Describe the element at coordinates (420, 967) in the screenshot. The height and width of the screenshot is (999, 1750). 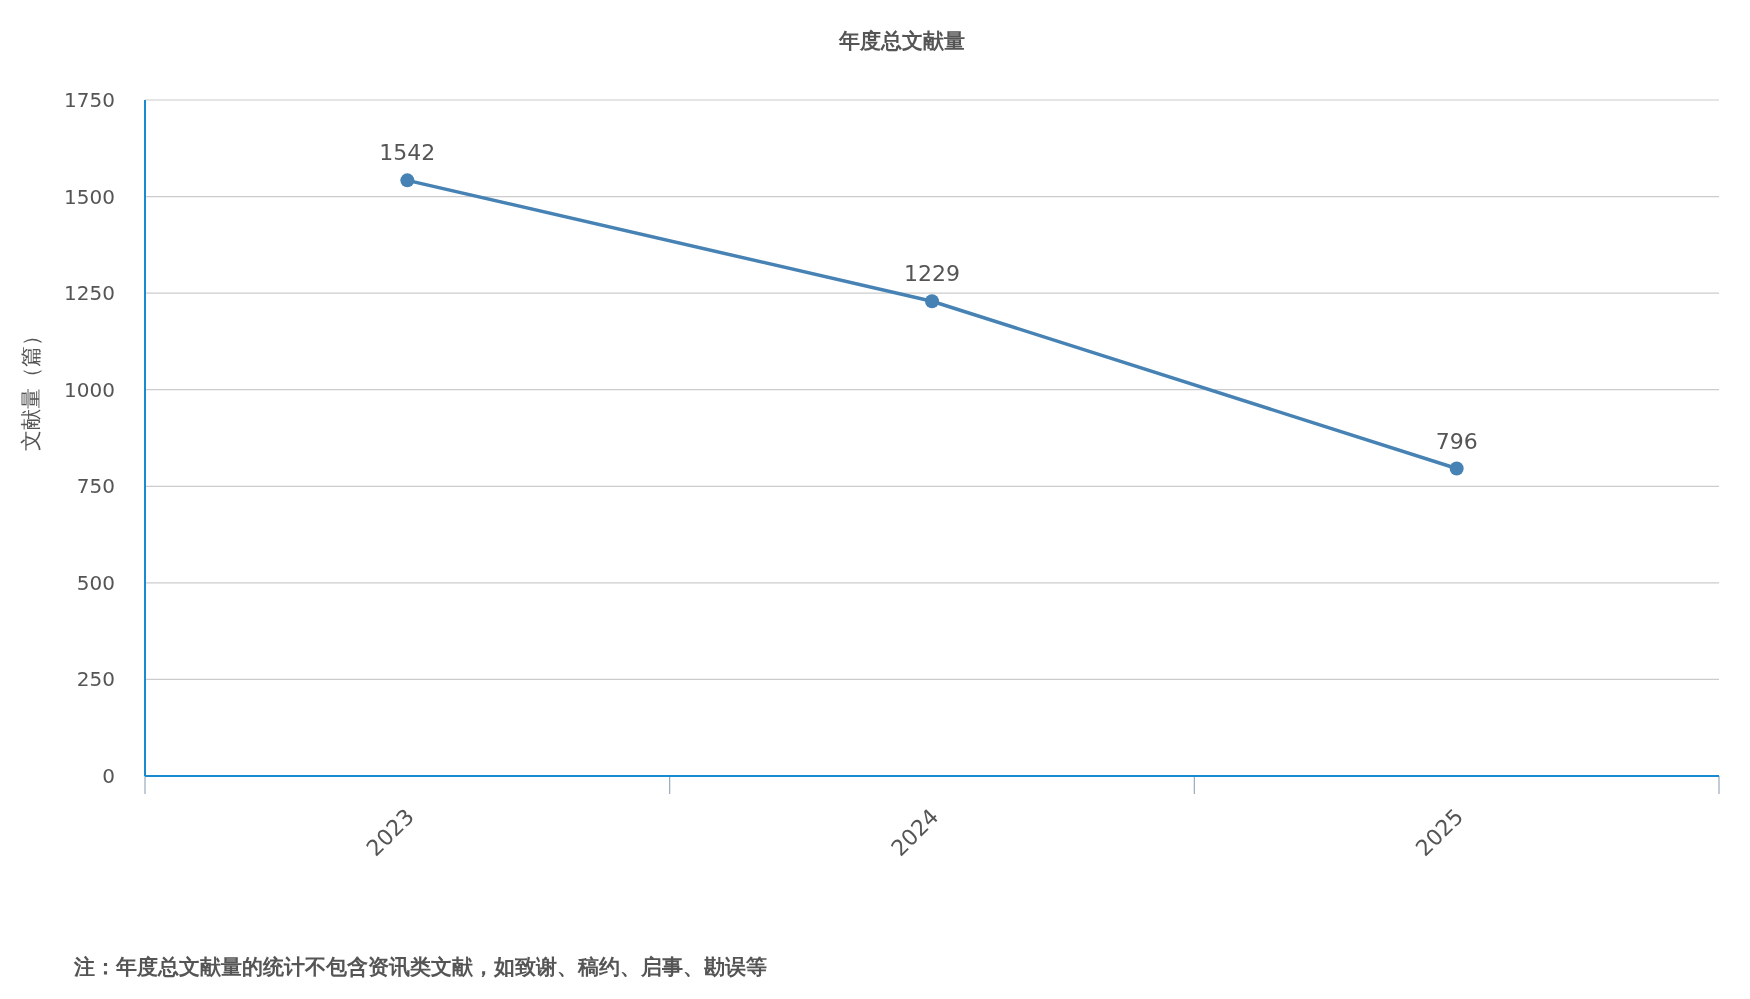
I see `text: 注：年度总文献量的统计不包含资讯类文献，如致谢、稿约、启事、勘误等` at that location.